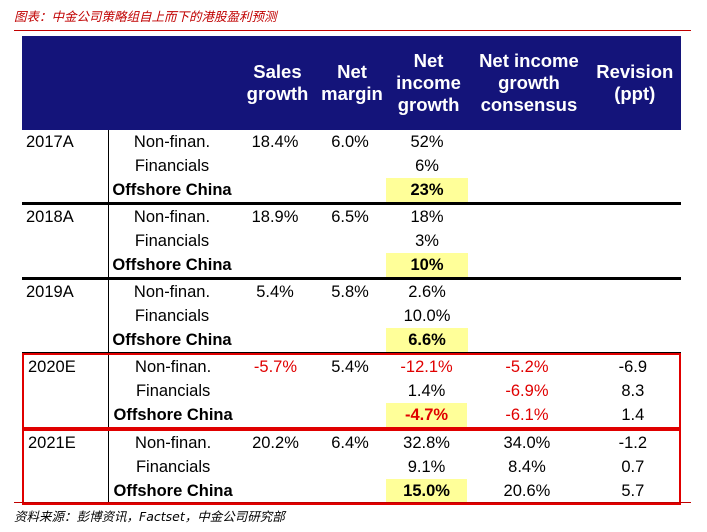 The height and width of the screenshot is (532, 707). I want to click on net-margin-cell: 6.0%, so click(350, 141).